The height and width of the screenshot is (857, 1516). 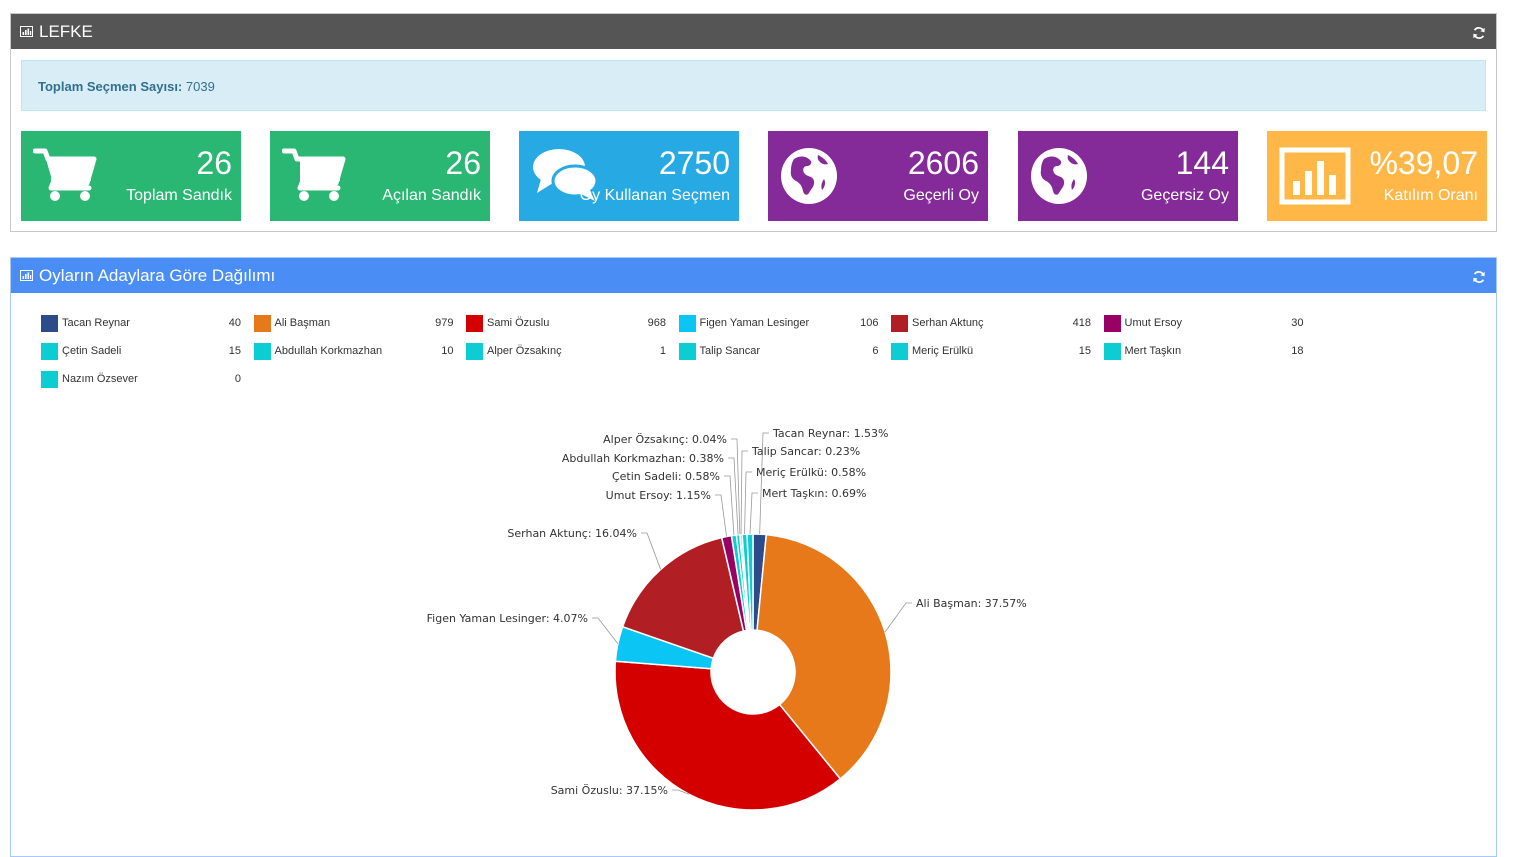 What do you see at coordinates (1081, 323) in the screenshot?
I see `legend-value: 418` at bounding box center [1081, 323].